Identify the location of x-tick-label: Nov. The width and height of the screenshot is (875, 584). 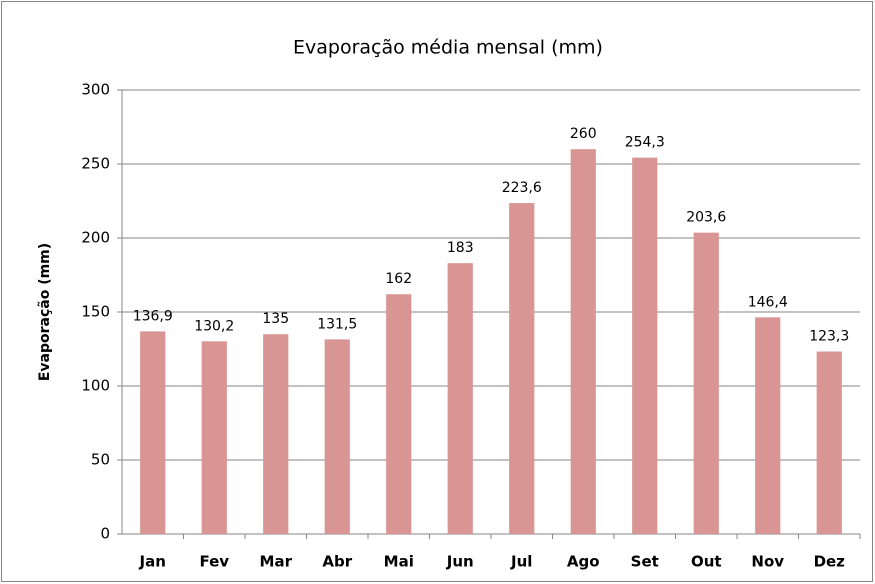
(767, 562).